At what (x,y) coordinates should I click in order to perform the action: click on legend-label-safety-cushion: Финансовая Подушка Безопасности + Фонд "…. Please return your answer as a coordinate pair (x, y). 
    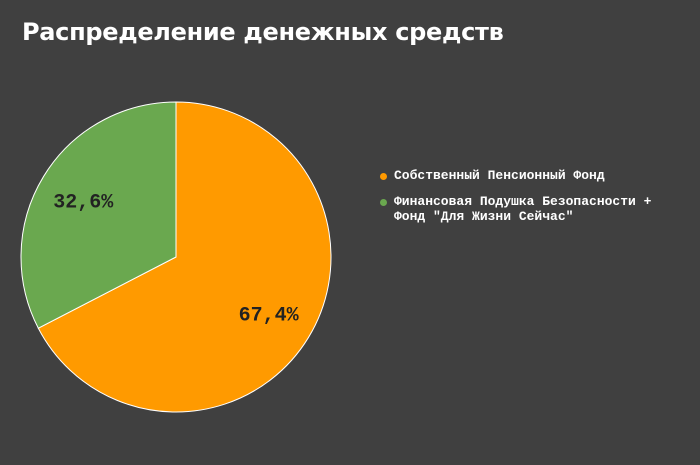
    Looking at the image, I should click on (523, 209).